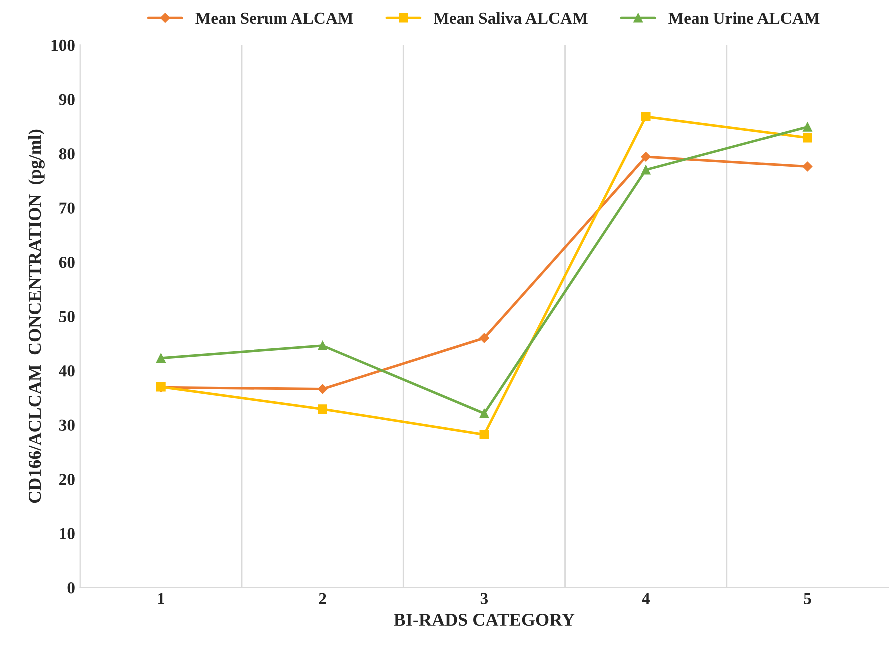 This screenshot has height=646, width=893. Describe the element at coordinates (67, 208) in the screenshot. I see `y-tick-label: 70` at that location.